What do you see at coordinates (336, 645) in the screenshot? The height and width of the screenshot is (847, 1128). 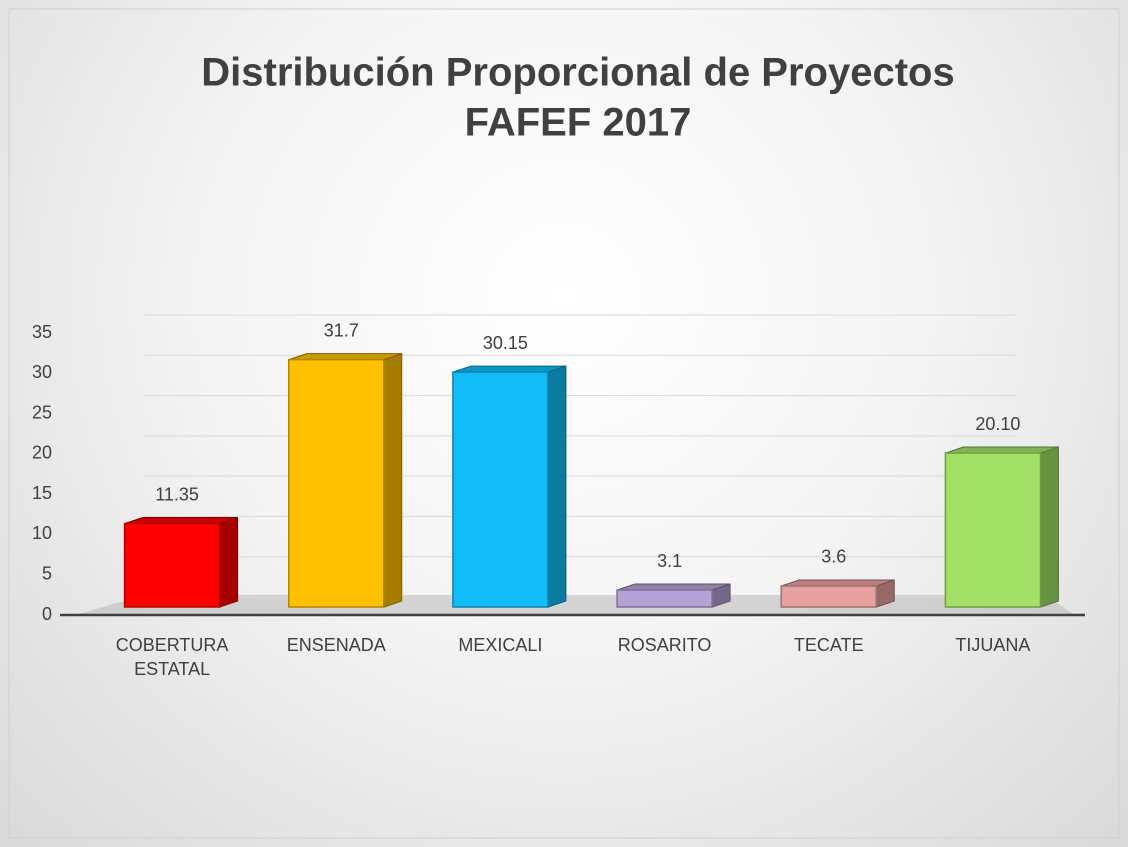 I see `x-tick-label: ENSENADA` at bounding box center [336, 645].